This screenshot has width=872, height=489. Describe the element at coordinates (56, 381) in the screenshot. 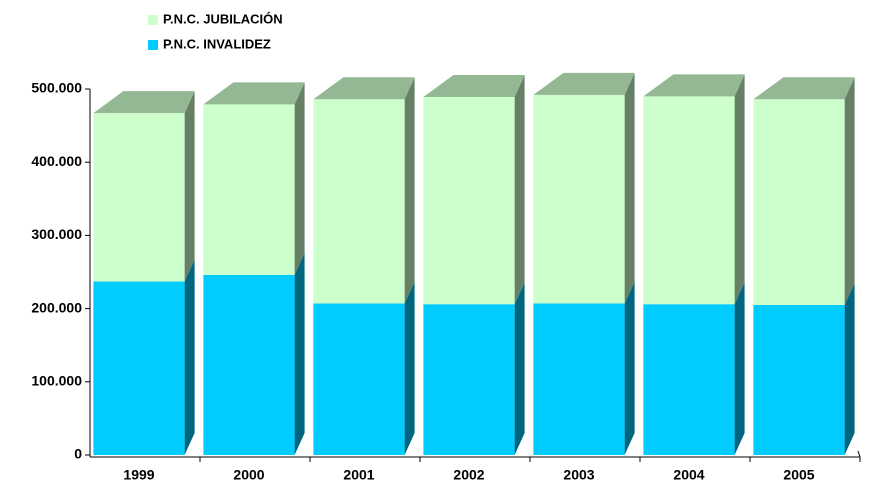

I see `y-tick-label: 100.000` at that location.